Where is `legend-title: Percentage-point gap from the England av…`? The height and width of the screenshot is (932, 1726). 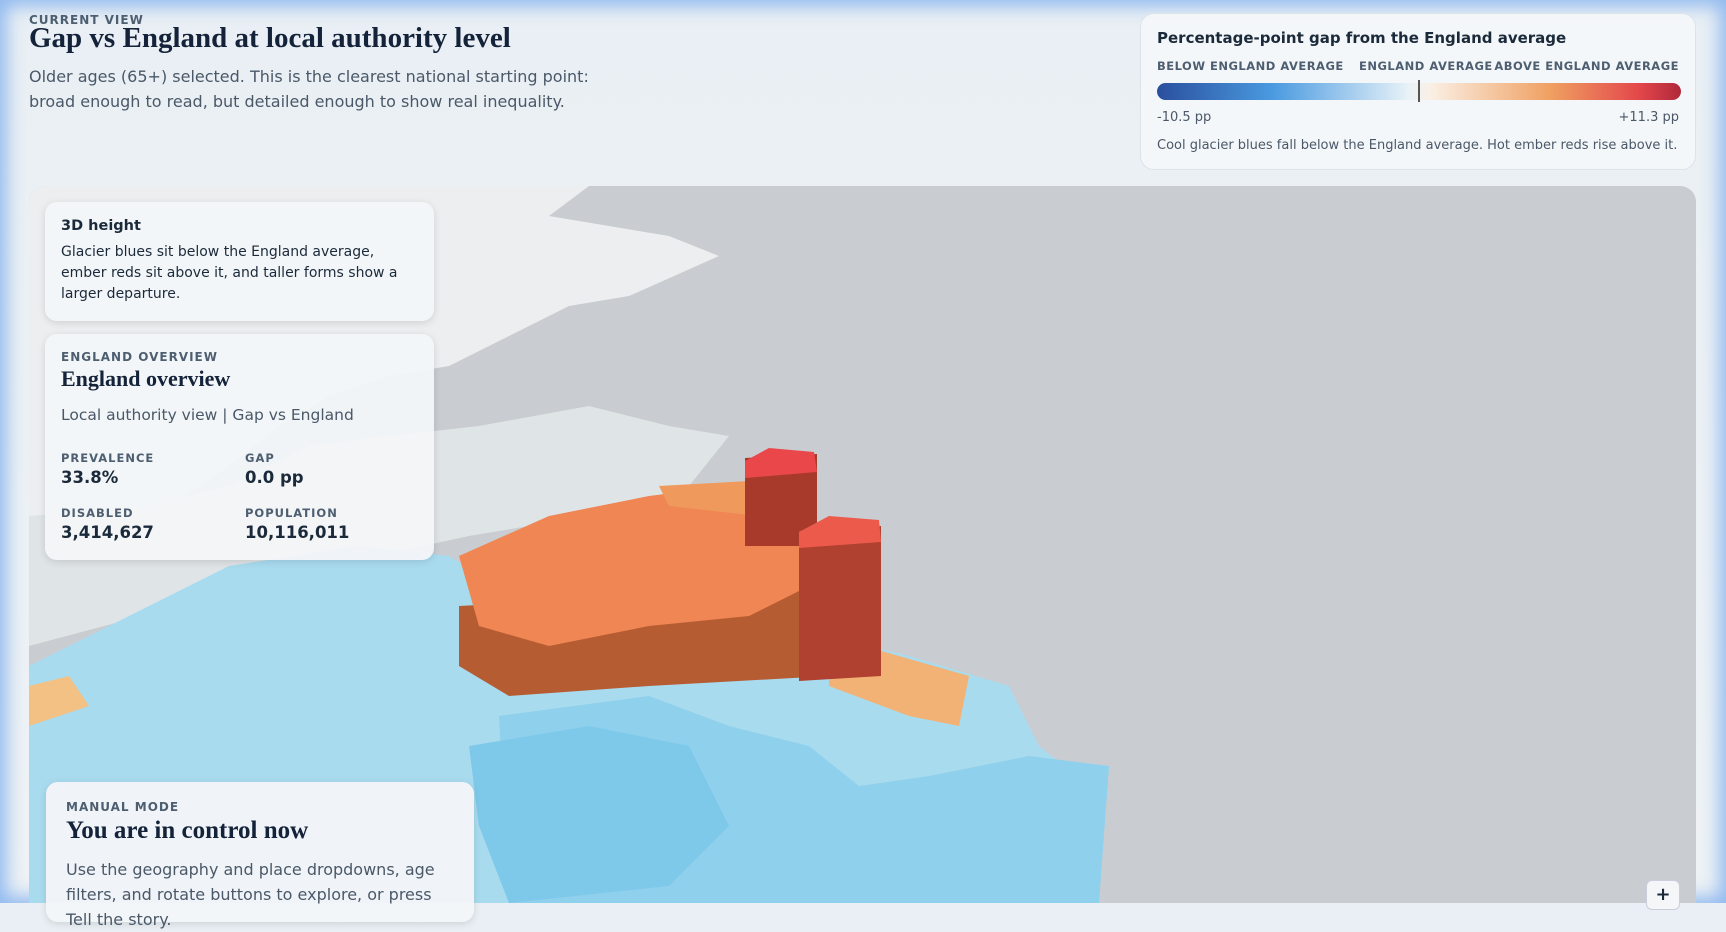
legend-title: Percentage-point gap from the England av… is located at coordinates (1362, 38).